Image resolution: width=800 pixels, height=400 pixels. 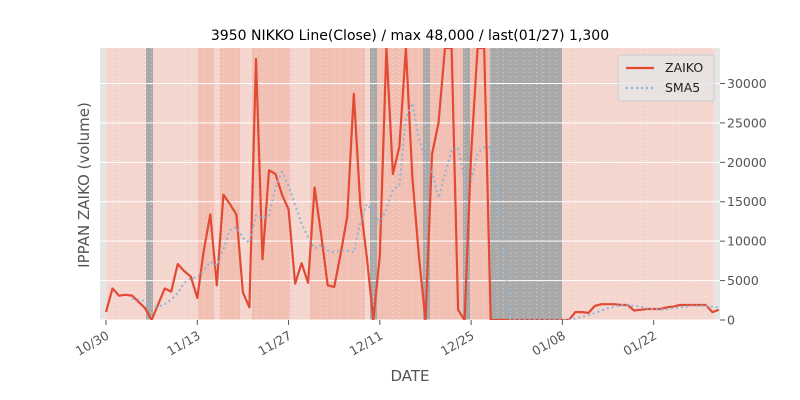 What do you see at coordinates (457, 343) in the screenshot?
I see `x-tick-label: 12/25` at bounding box center [457, 343].